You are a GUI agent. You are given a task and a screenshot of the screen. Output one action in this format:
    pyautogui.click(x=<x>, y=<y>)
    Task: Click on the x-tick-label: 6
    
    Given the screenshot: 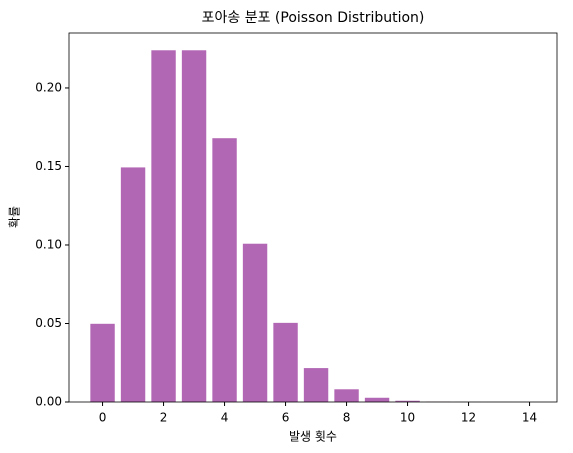 What is the action you would take?
    pyautogui.click(x=286, y=418)
    